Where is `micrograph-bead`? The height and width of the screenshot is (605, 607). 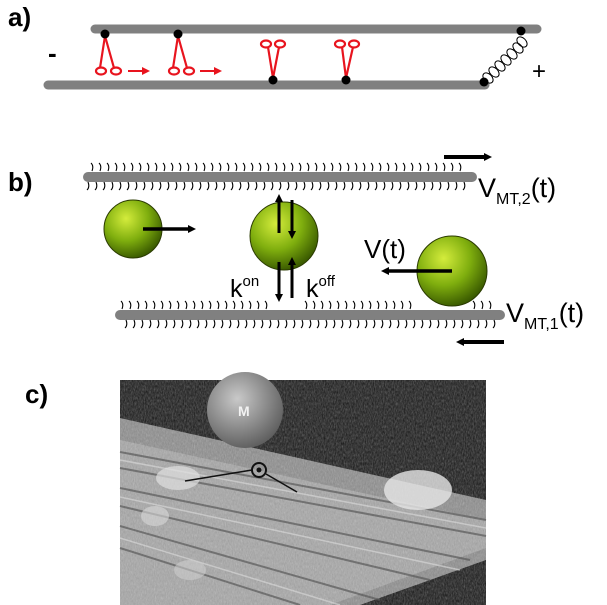
micrograph-bead is located at coordinates (245, 410).